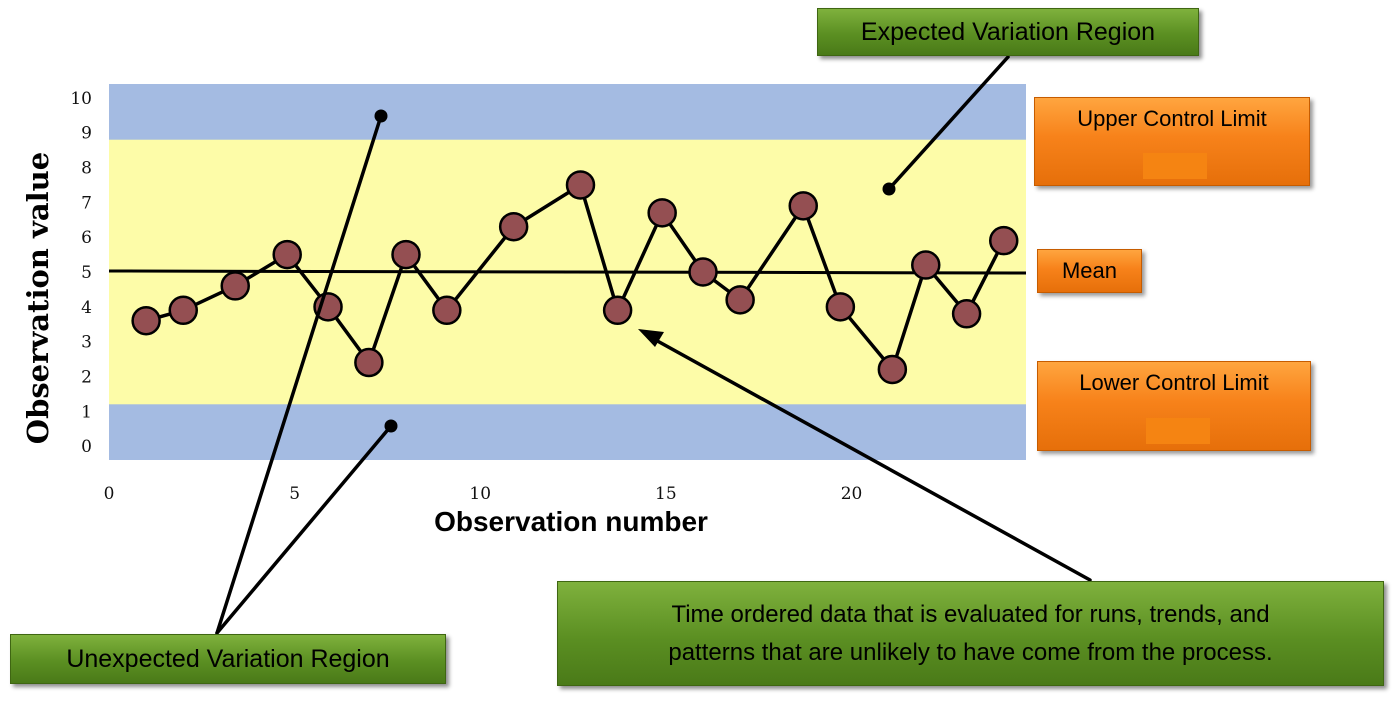 This screenshot has width=1394, height=706. What do you see at coordinates (1089, 271) in the screenshot?
I see `mean-callout: Mean` at bounding box center [1089, 271].